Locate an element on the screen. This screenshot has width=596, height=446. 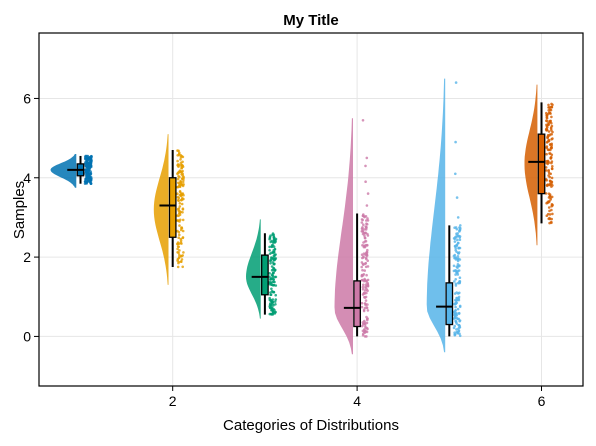
x-tick-label: 4 is located at coordinates (357, 401).